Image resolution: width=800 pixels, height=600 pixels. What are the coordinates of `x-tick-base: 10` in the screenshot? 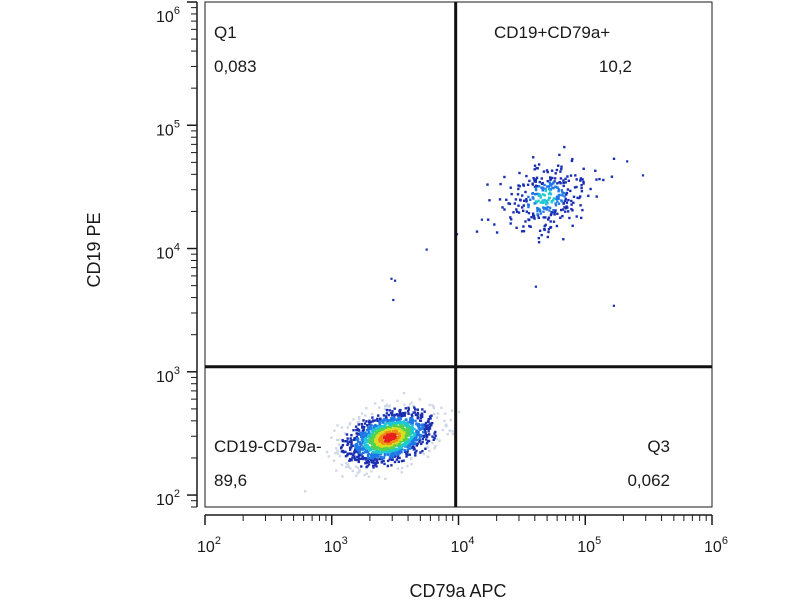 It's located at (586, 547).